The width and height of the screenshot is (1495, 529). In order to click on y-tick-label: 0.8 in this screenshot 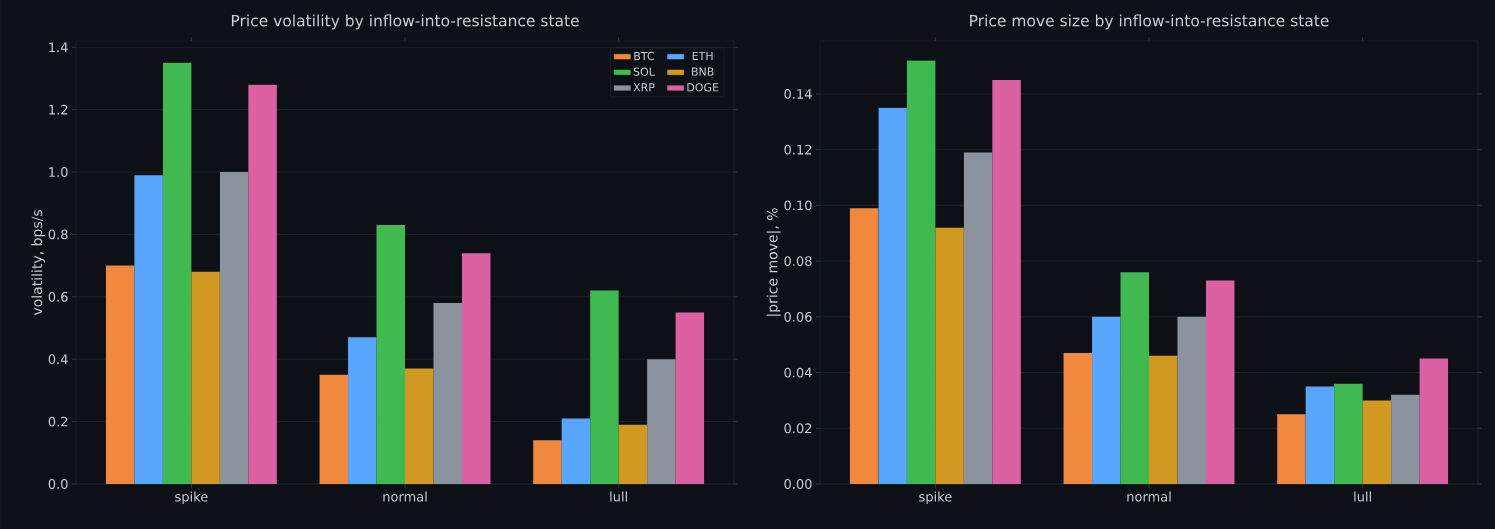, I will do `click(58, 234)`.